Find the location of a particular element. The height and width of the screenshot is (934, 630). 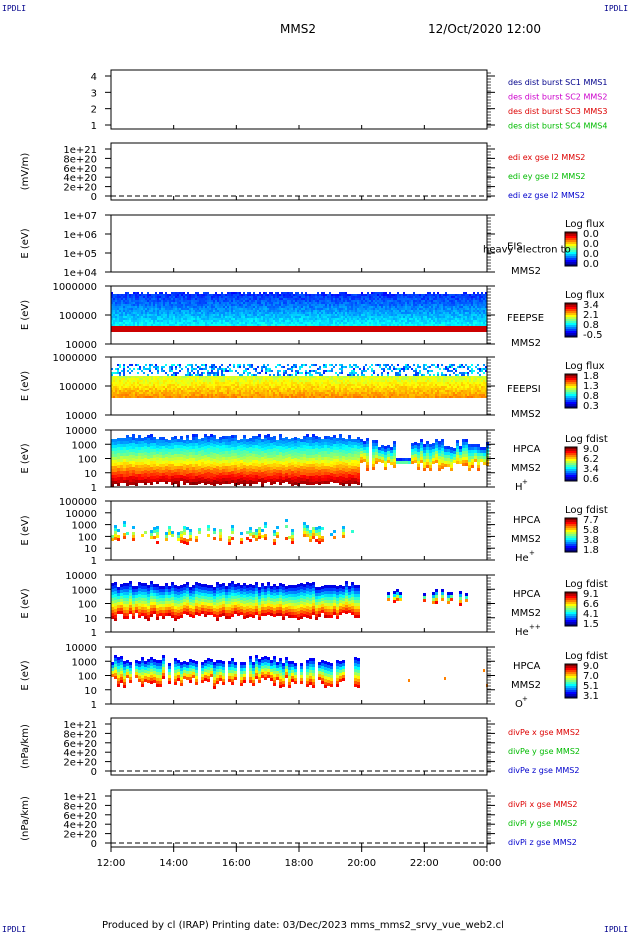

panel-divpi is located at coordinates (300, 818).